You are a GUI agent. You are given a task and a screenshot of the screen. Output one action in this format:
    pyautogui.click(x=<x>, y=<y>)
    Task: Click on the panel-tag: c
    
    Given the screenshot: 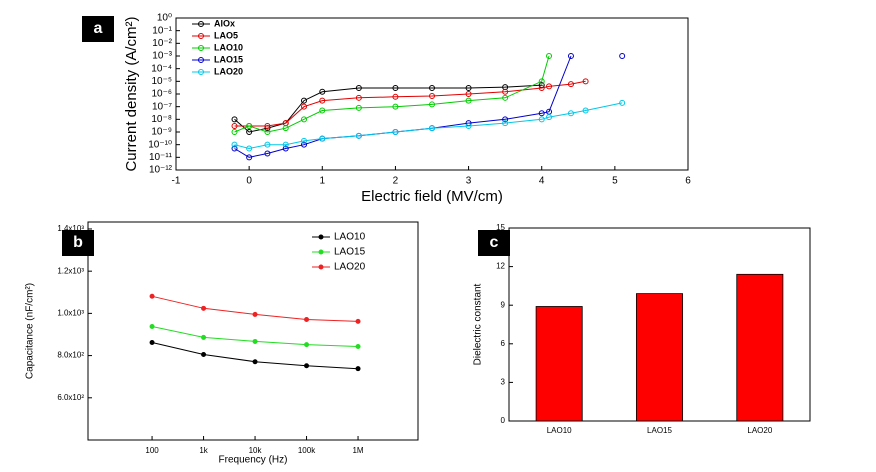 What is the action you would take?
    pyautogui.click(x=494, y=242)
    